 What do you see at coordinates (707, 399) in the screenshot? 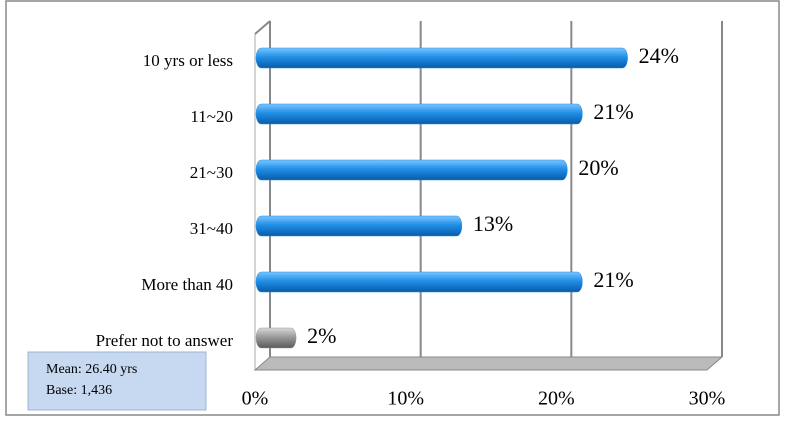
I see `x-tick-label: 30%` at bounding box center [707, 399].